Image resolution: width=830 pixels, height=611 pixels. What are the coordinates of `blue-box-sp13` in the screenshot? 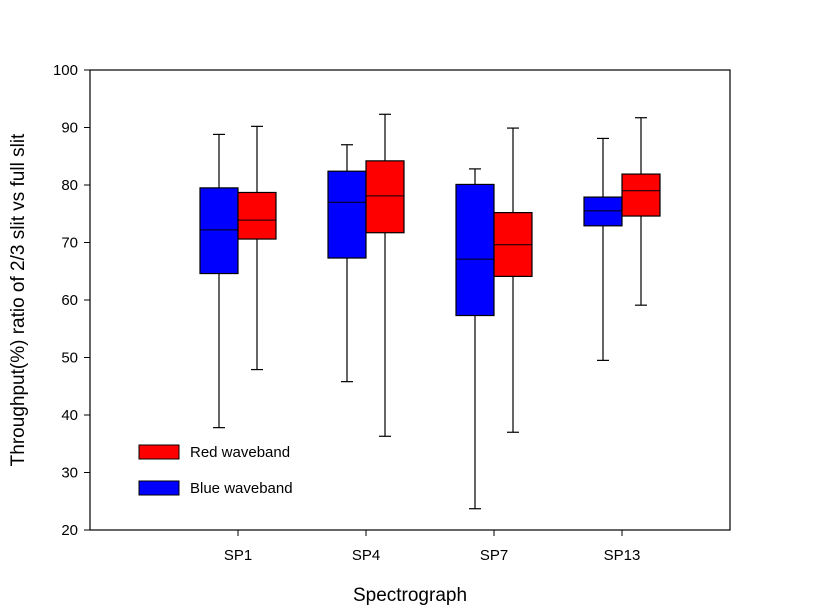 It's located at (603, 249).